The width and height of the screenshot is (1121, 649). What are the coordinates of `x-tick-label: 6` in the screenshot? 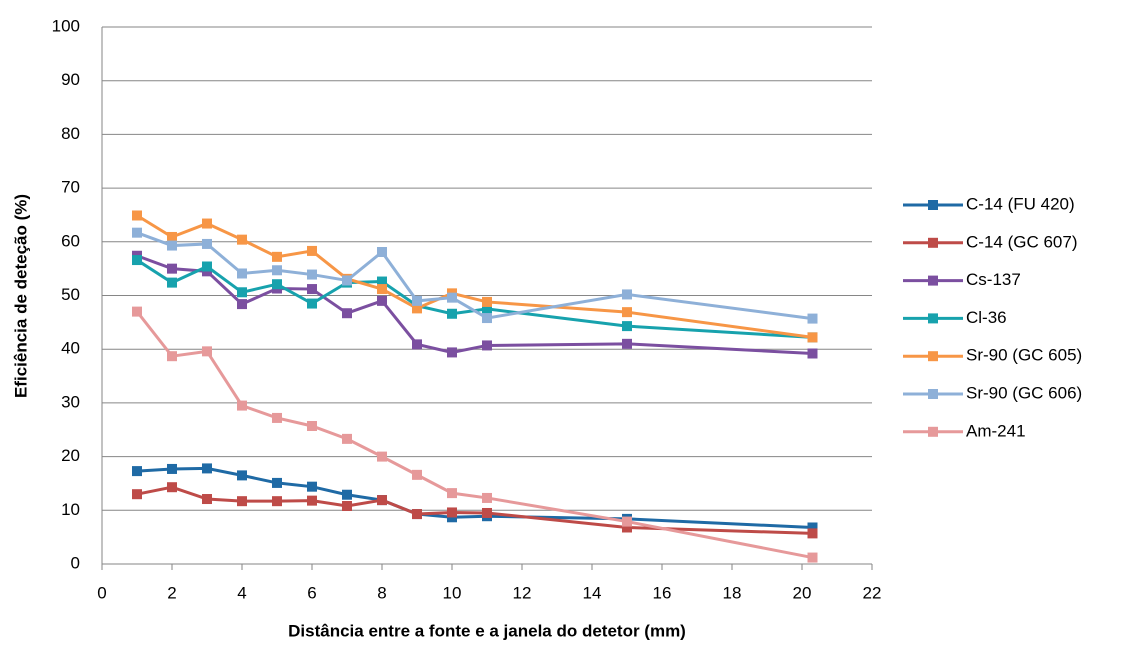 It's located at (311, 592).